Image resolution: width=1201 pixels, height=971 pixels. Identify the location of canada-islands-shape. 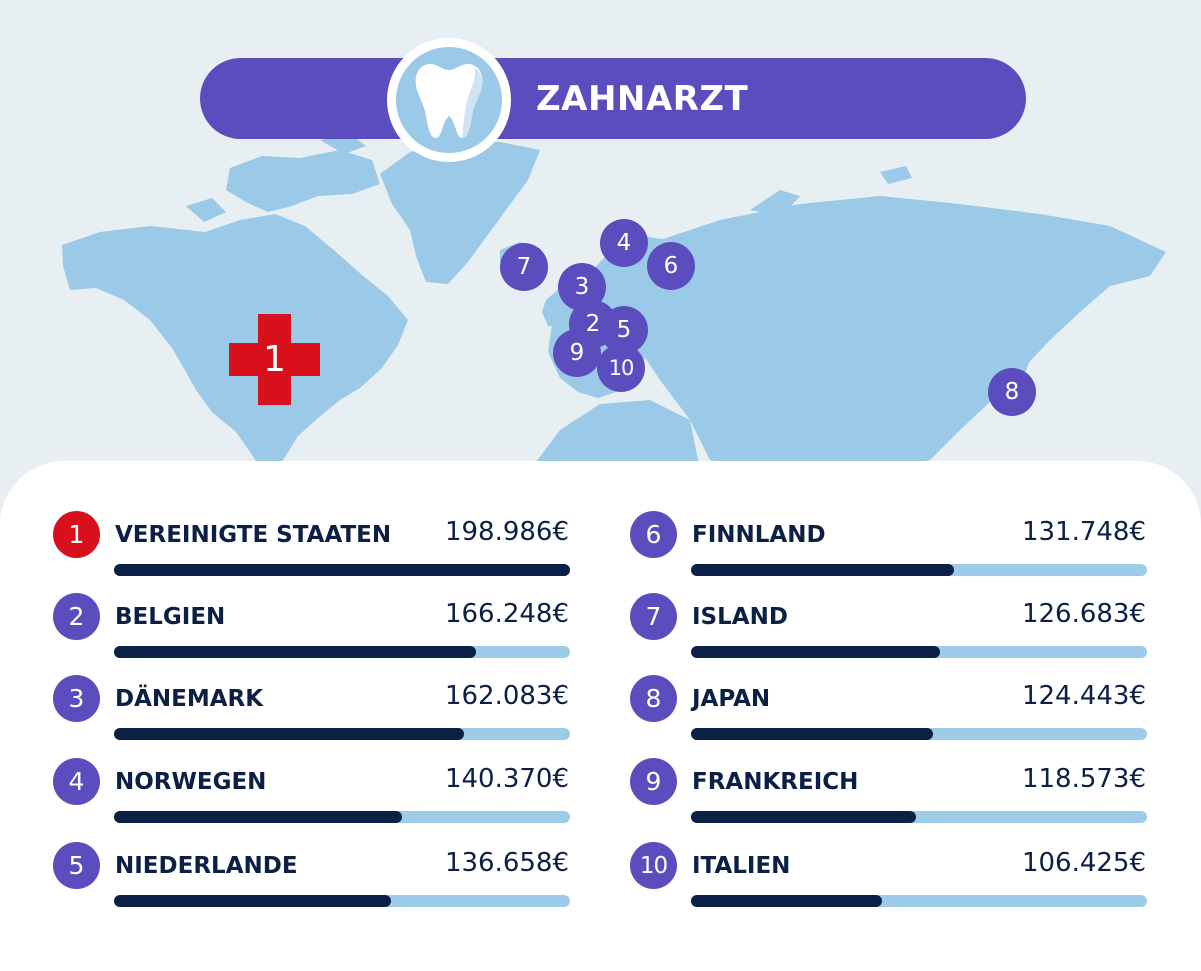
(303, 181).